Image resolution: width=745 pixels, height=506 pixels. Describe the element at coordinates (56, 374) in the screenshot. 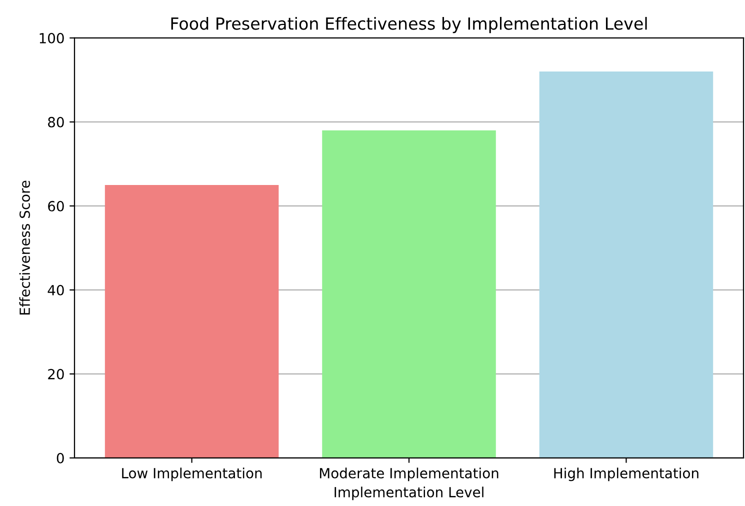

I see `y-tick-label: 20` at that location.